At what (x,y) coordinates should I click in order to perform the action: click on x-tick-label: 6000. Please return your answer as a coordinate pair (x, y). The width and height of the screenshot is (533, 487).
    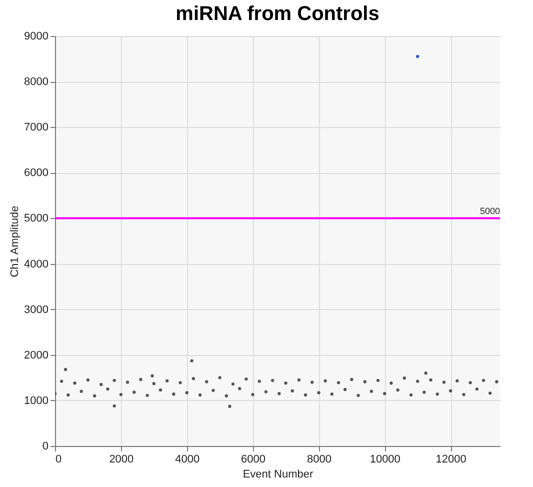
    Looking at the image, I should click on (253, 460).